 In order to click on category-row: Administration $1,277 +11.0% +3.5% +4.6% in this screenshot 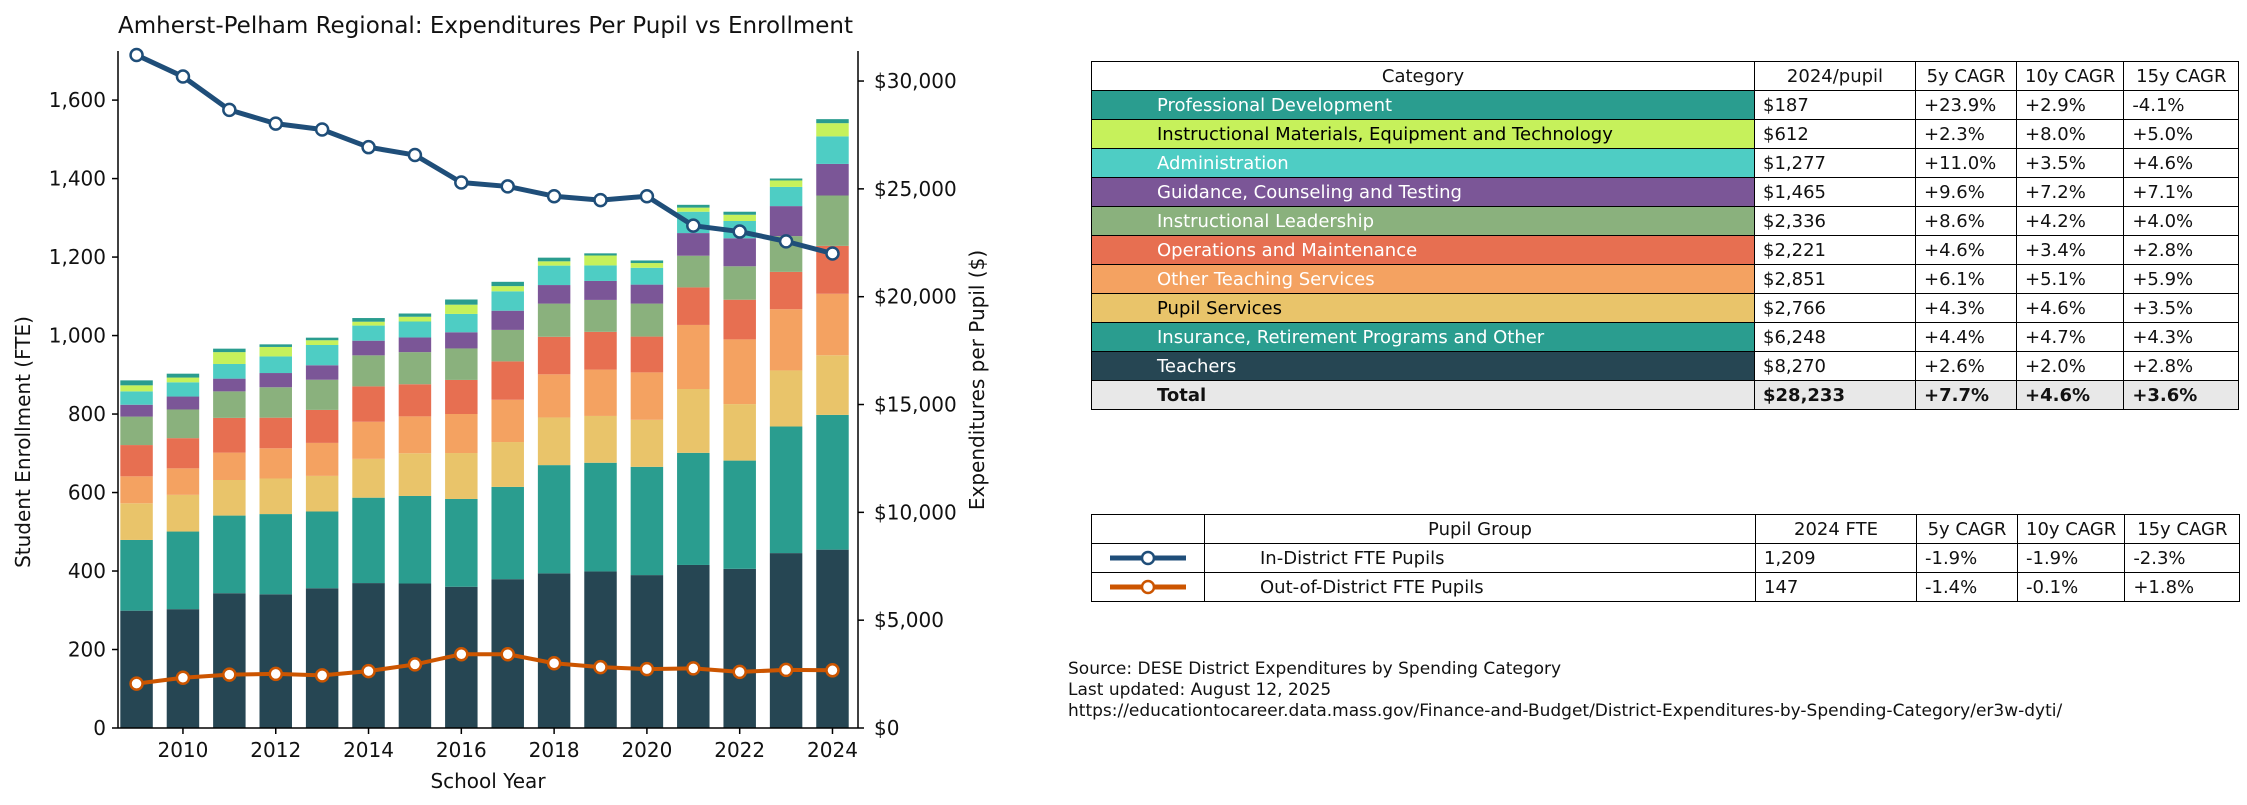, I will do `click(1665, 163)`.